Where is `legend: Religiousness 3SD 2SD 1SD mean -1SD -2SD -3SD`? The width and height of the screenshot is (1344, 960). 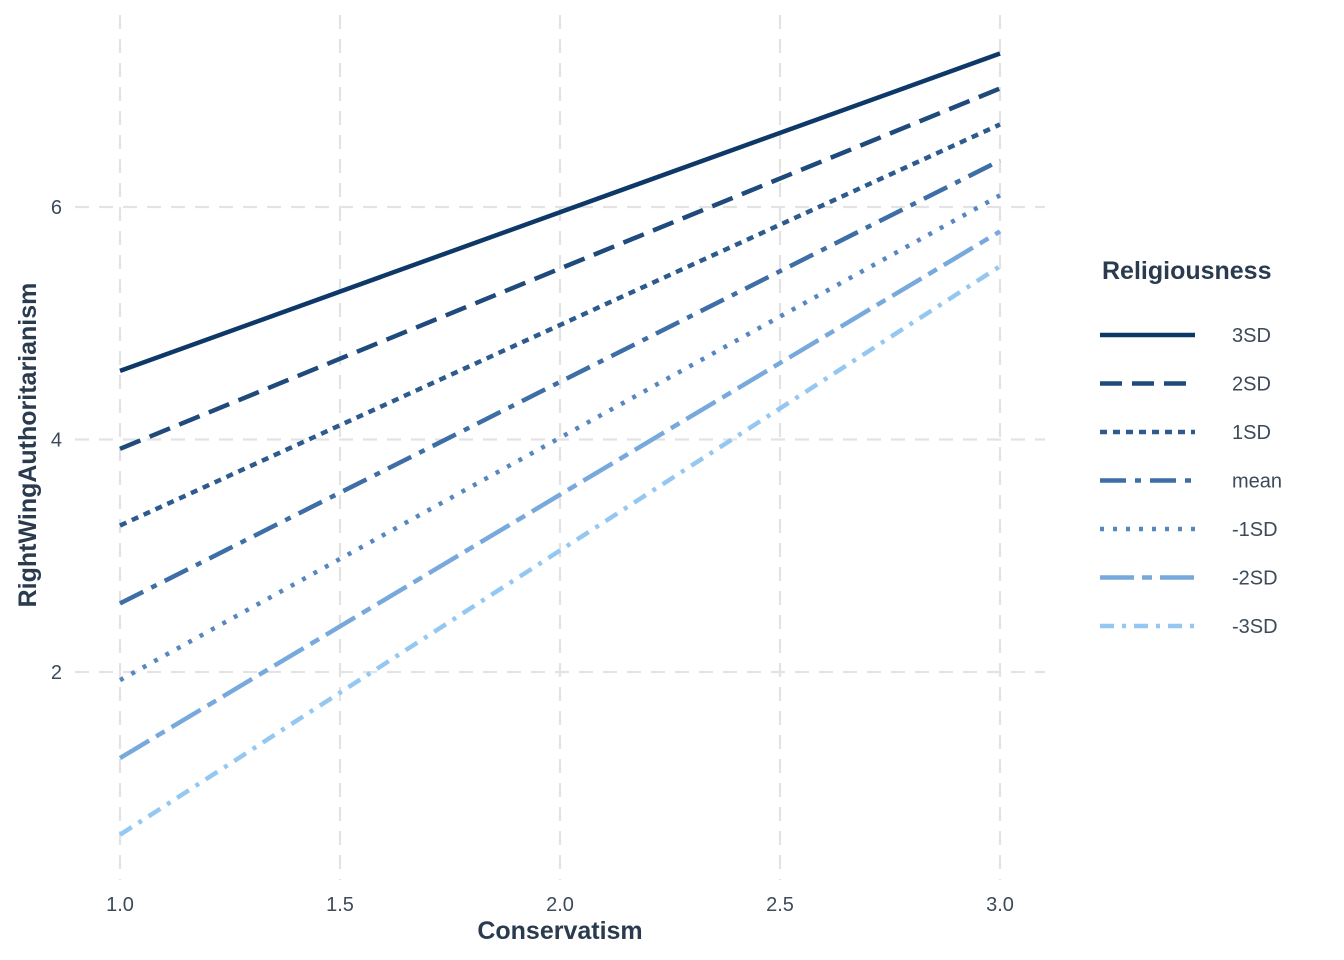
legend: Religiousness 3SD 2SD 1SD mean -1SD -2SD -3SD is located at coordinates (1191, 447).